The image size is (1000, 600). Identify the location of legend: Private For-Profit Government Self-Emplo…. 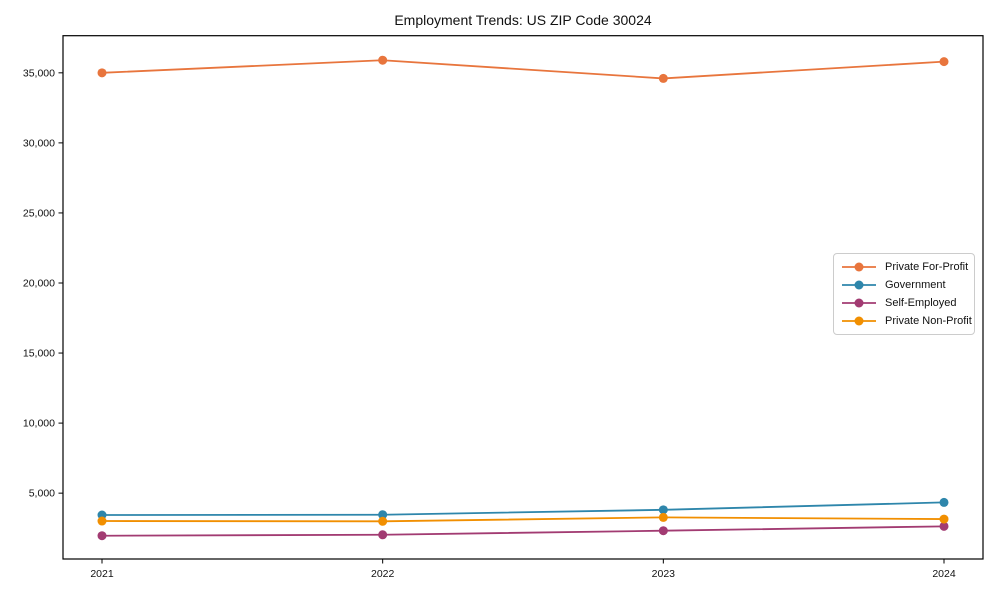
(904, 294).